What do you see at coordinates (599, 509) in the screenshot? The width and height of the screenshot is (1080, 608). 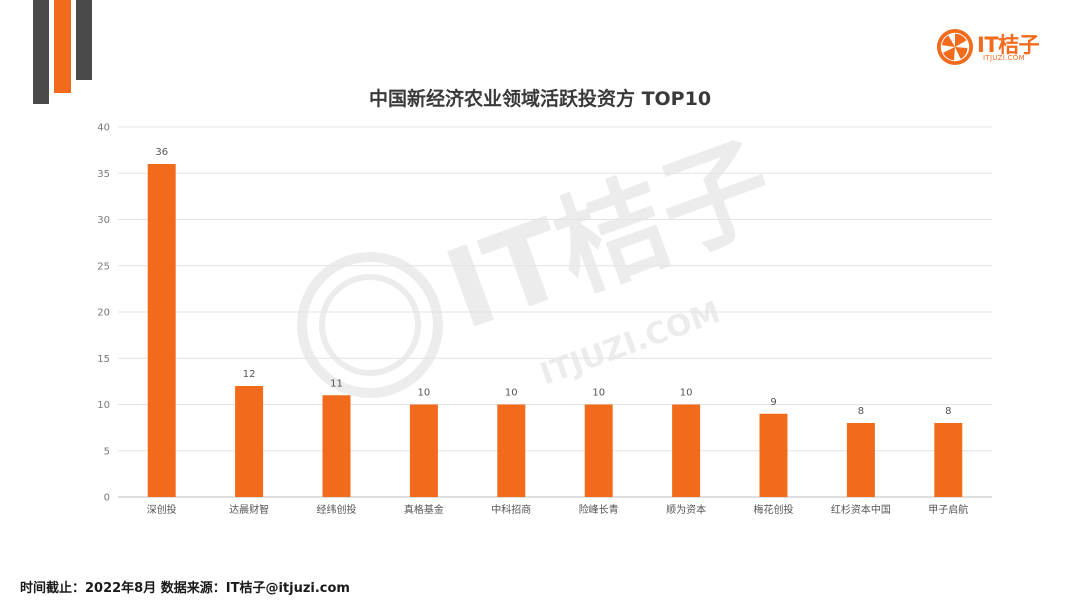 I see `x-tick-label: 险峰长青` at bounding box center [599, 509].